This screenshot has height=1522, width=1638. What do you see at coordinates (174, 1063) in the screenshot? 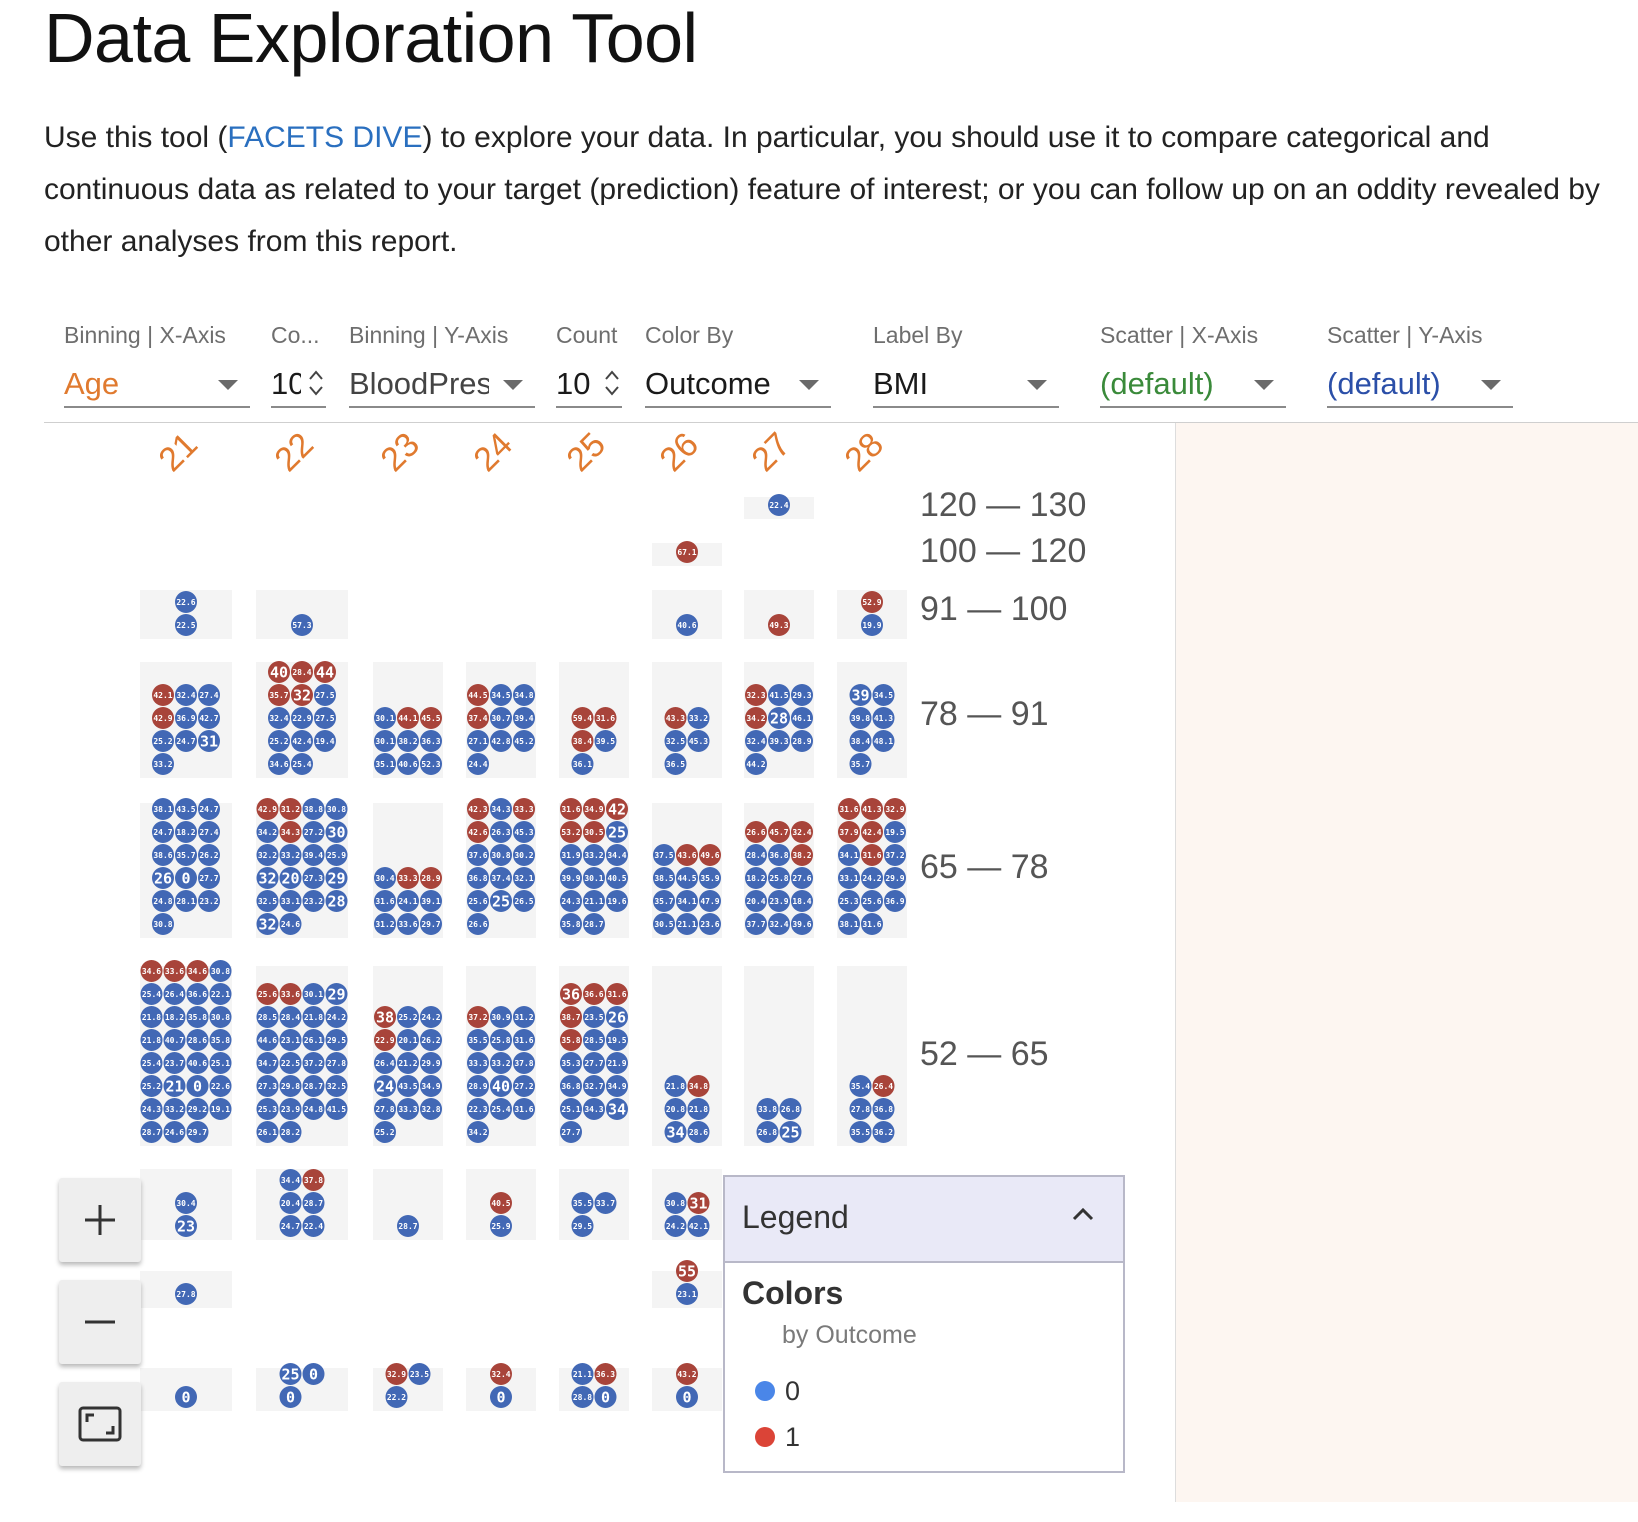
I see `data-point: 23.7` at bounding box center [174, 1063].